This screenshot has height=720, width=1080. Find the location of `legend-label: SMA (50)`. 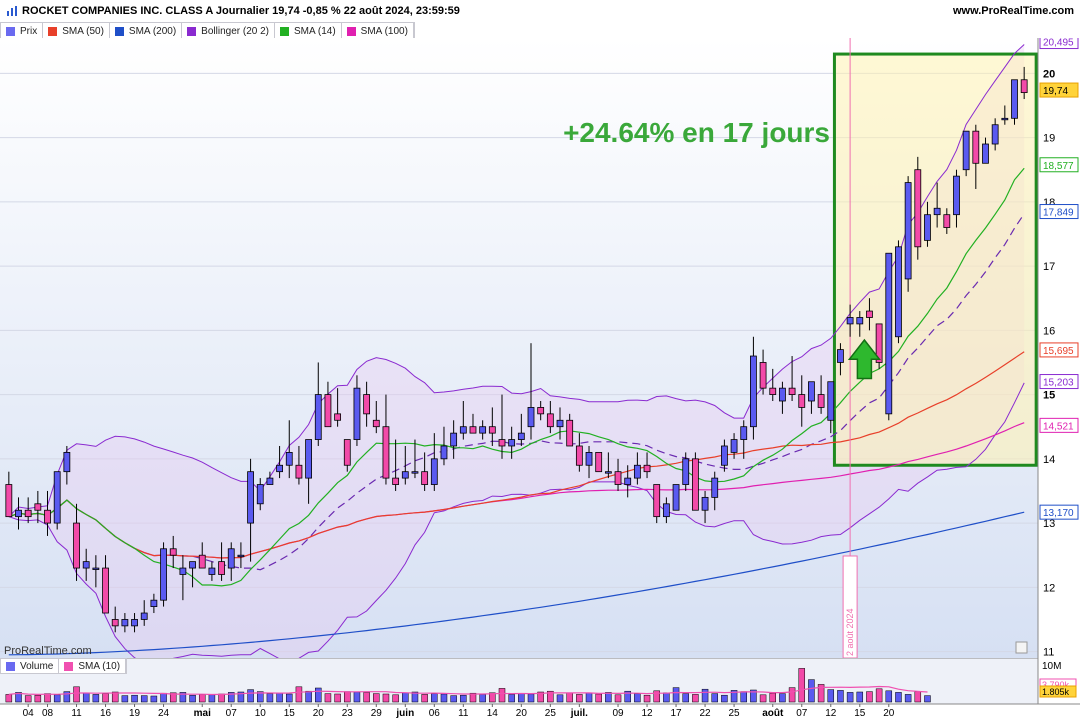

legend-label: SMA (50) is located at coordinates (83, 31).